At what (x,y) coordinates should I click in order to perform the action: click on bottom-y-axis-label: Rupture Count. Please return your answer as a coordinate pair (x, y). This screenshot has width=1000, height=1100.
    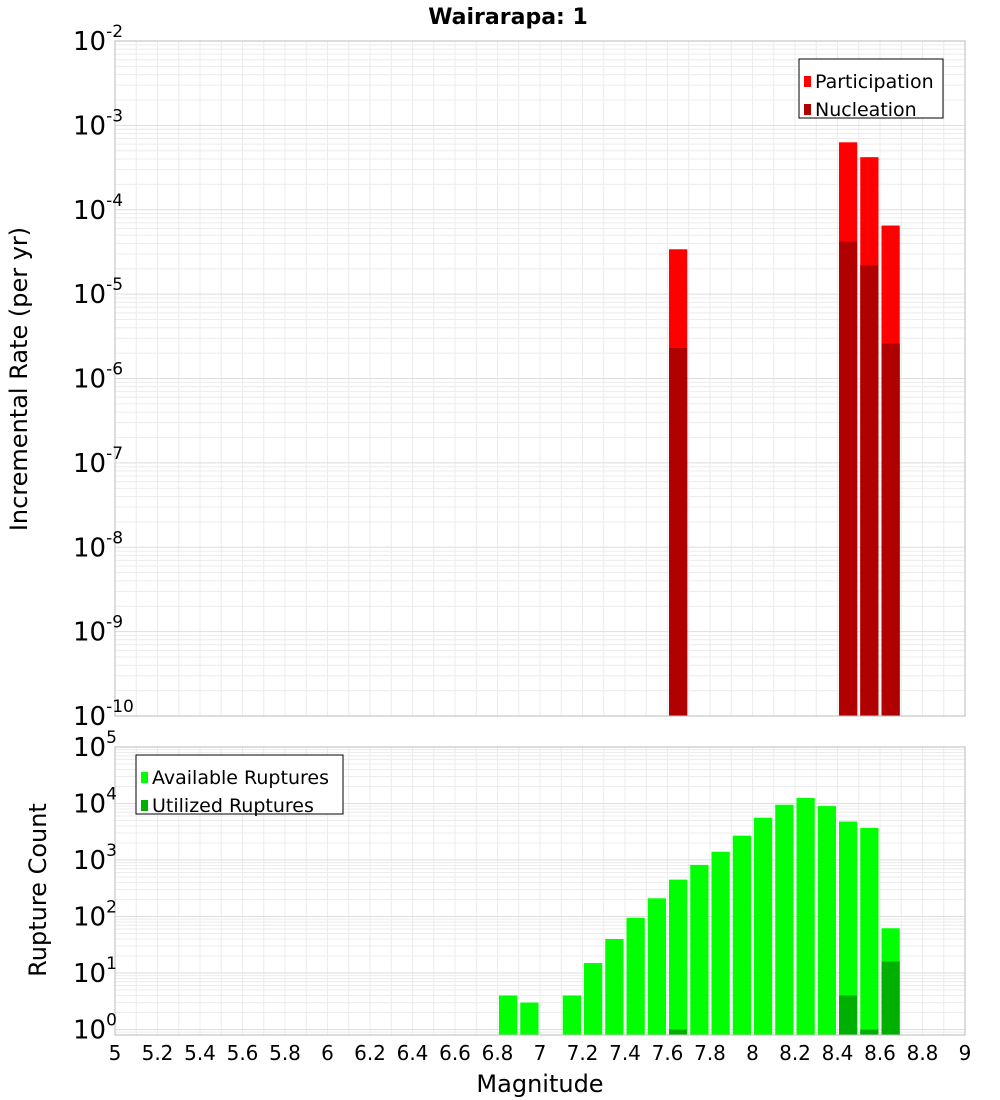
    Looking at the image, I should click on (38, 890).